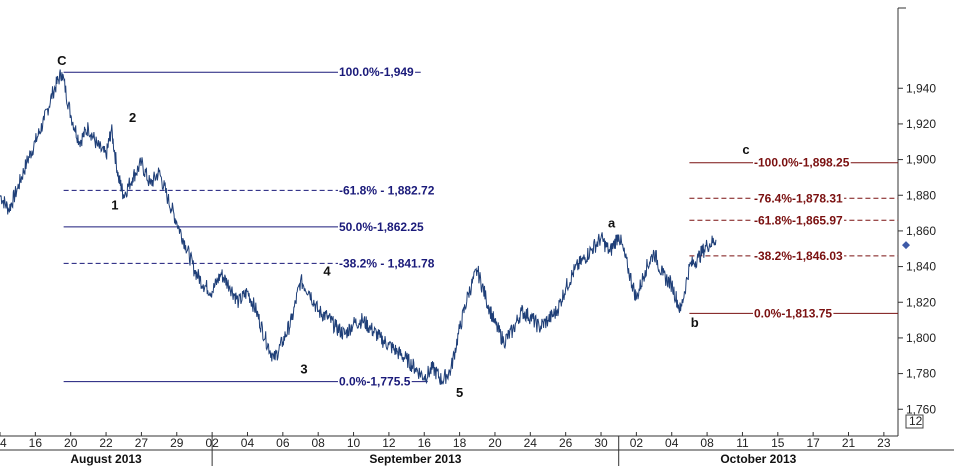 The width and height of the screenshot is (954, 472). I want to click on wave-label: C, so click(62, 60).